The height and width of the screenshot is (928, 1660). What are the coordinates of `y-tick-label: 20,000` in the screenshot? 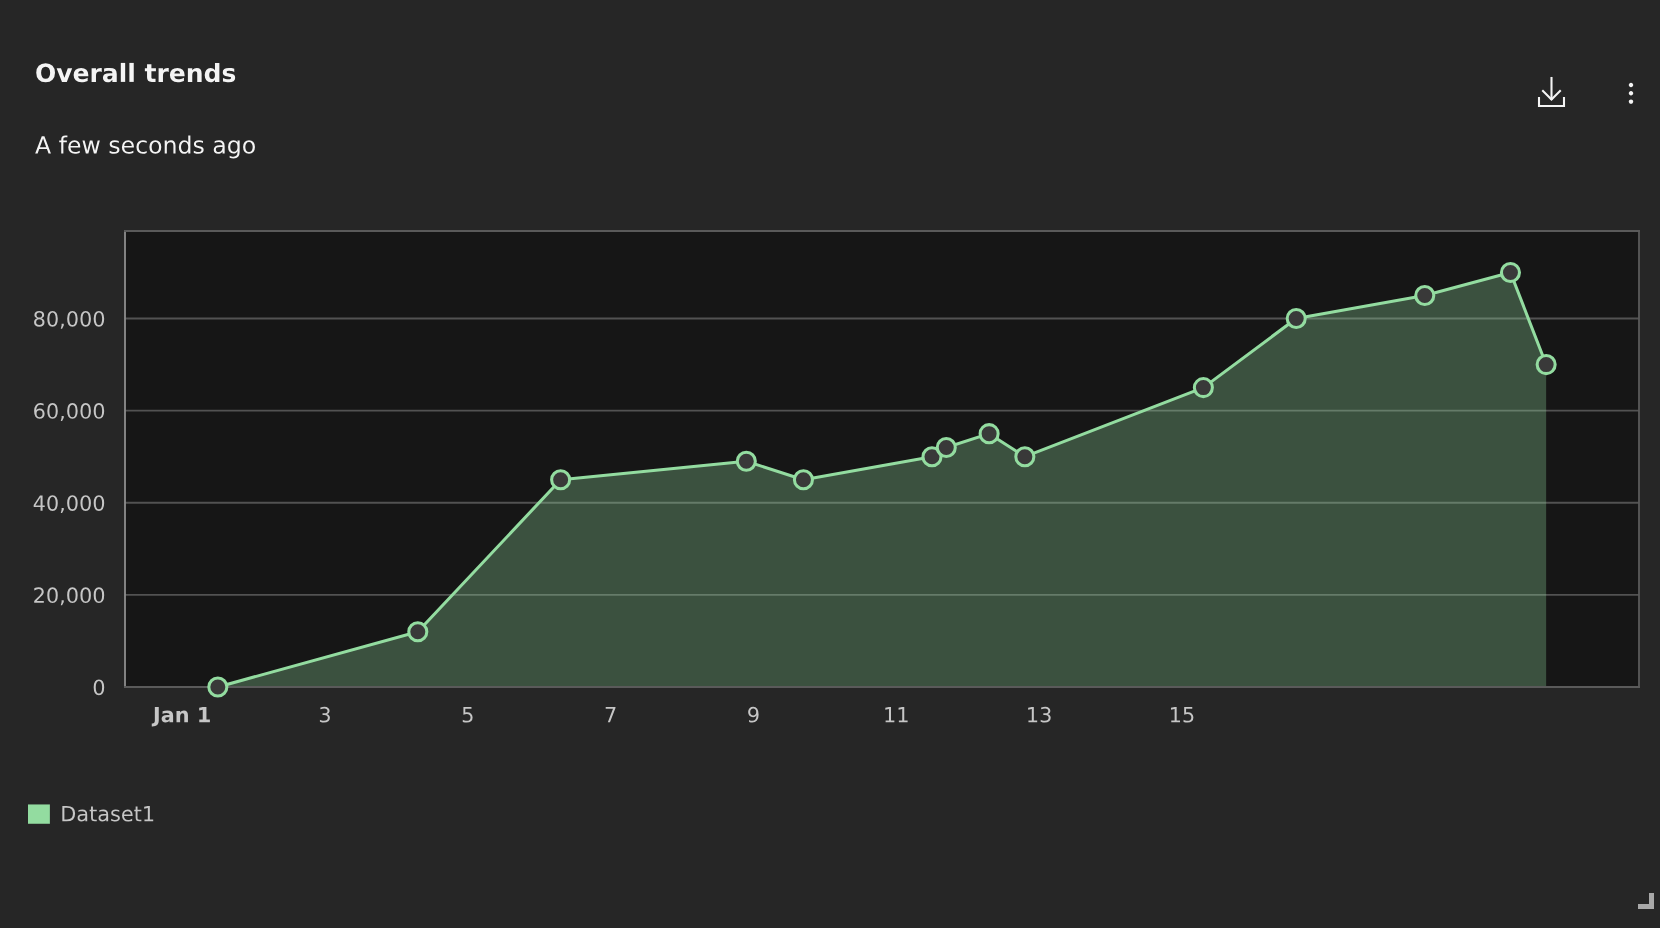 It's located at (69, 596).